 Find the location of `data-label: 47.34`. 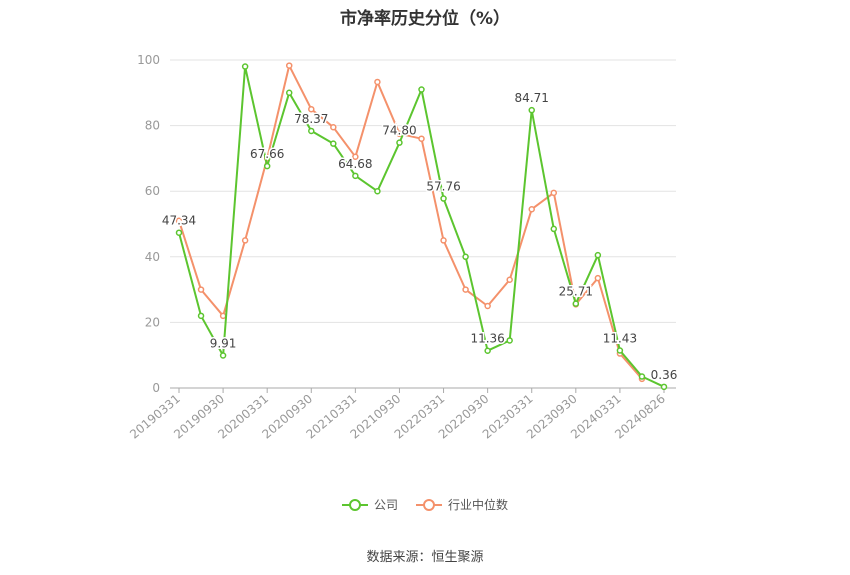

data-label: 47.34 is located at coordinates (179, 221).